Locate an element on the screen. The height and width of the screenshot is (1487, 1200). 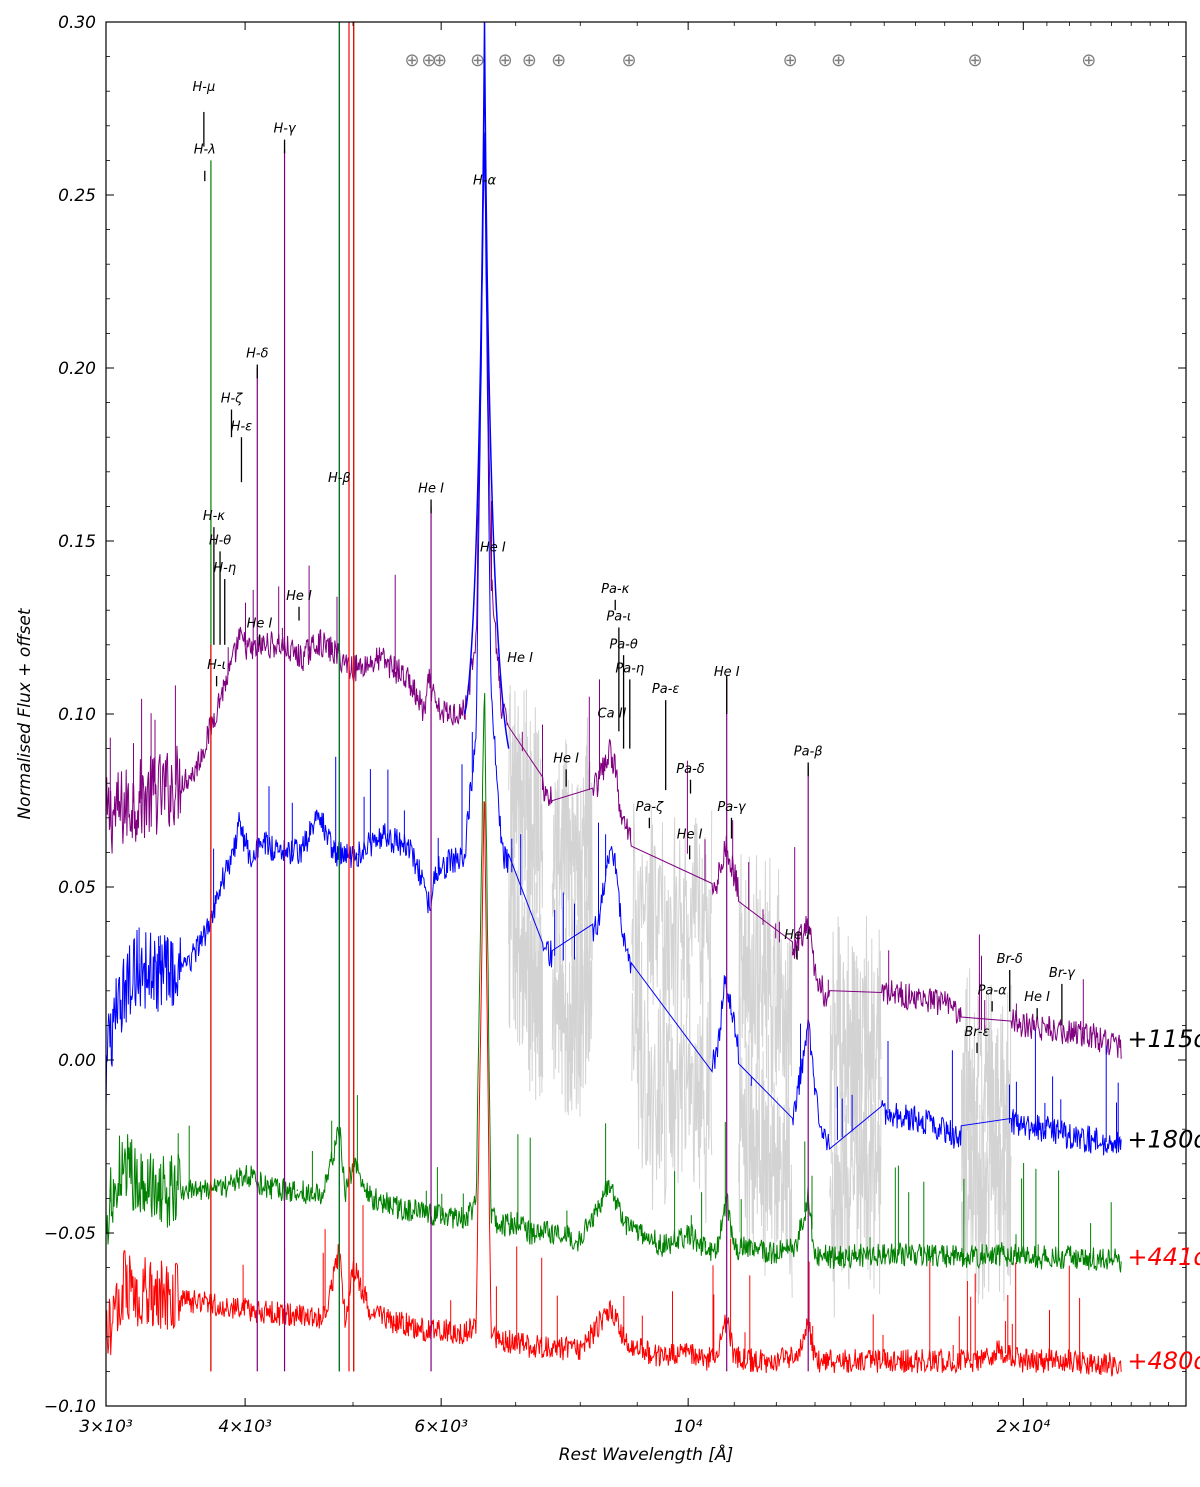
annotation-label-31: Br-δ is located at coordinates (1010, 959).